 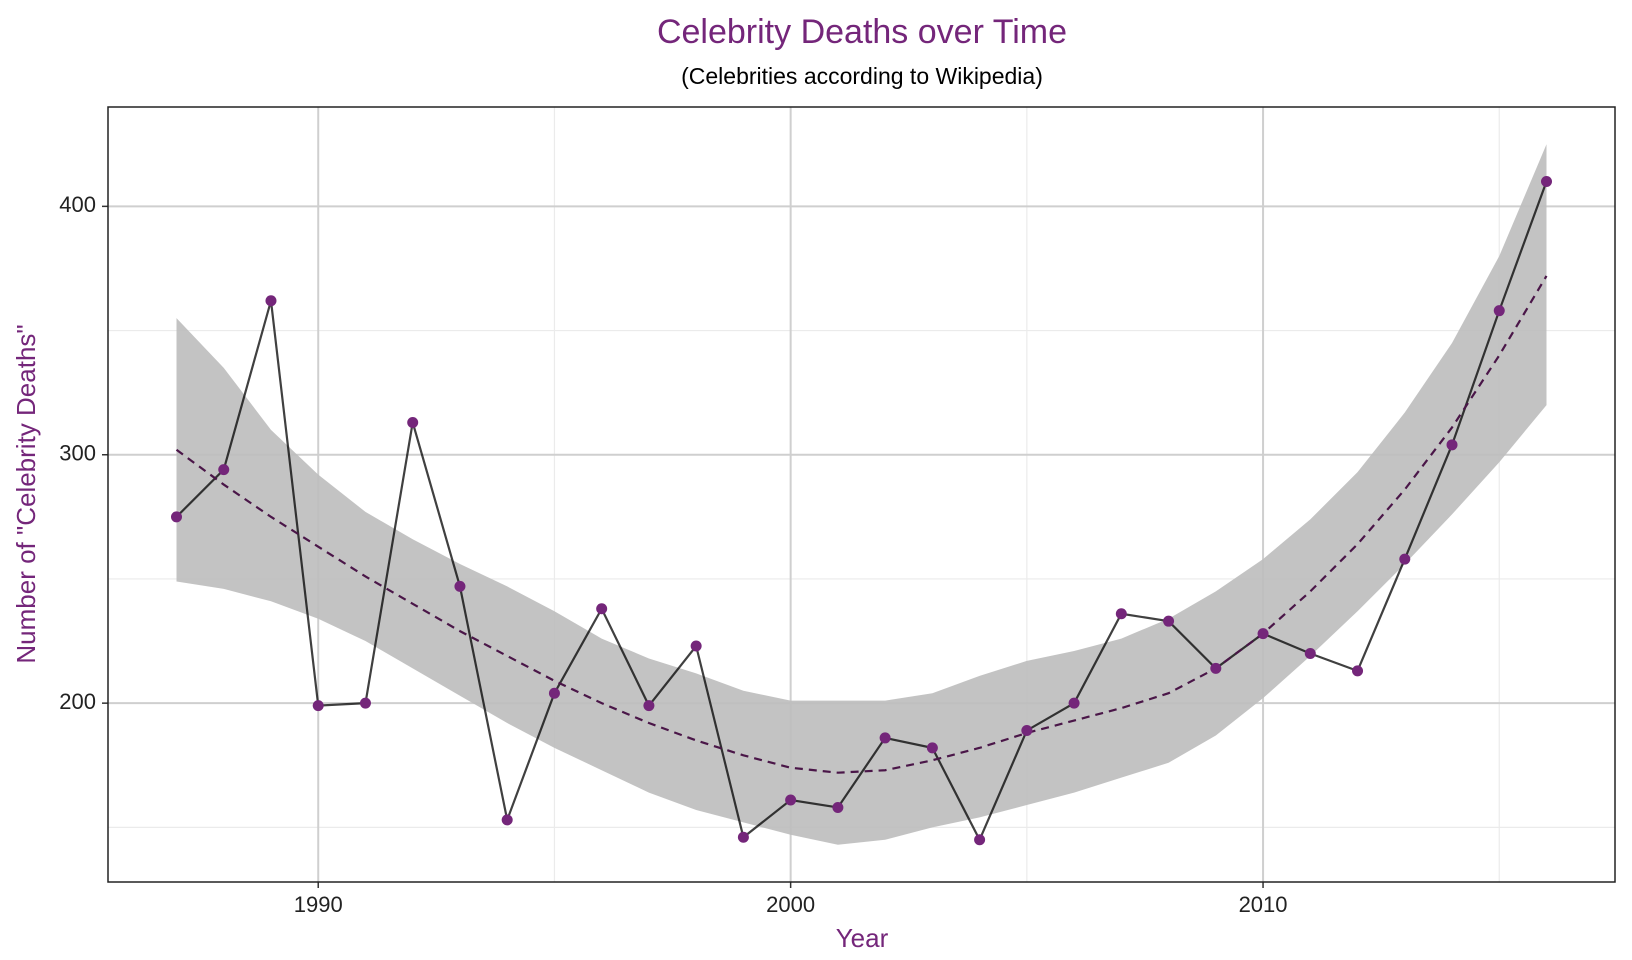 What do you see at coordinates (77, 453) in the screenshot?
I see `y-tick-label: 300` at bounding box center [77, 453].